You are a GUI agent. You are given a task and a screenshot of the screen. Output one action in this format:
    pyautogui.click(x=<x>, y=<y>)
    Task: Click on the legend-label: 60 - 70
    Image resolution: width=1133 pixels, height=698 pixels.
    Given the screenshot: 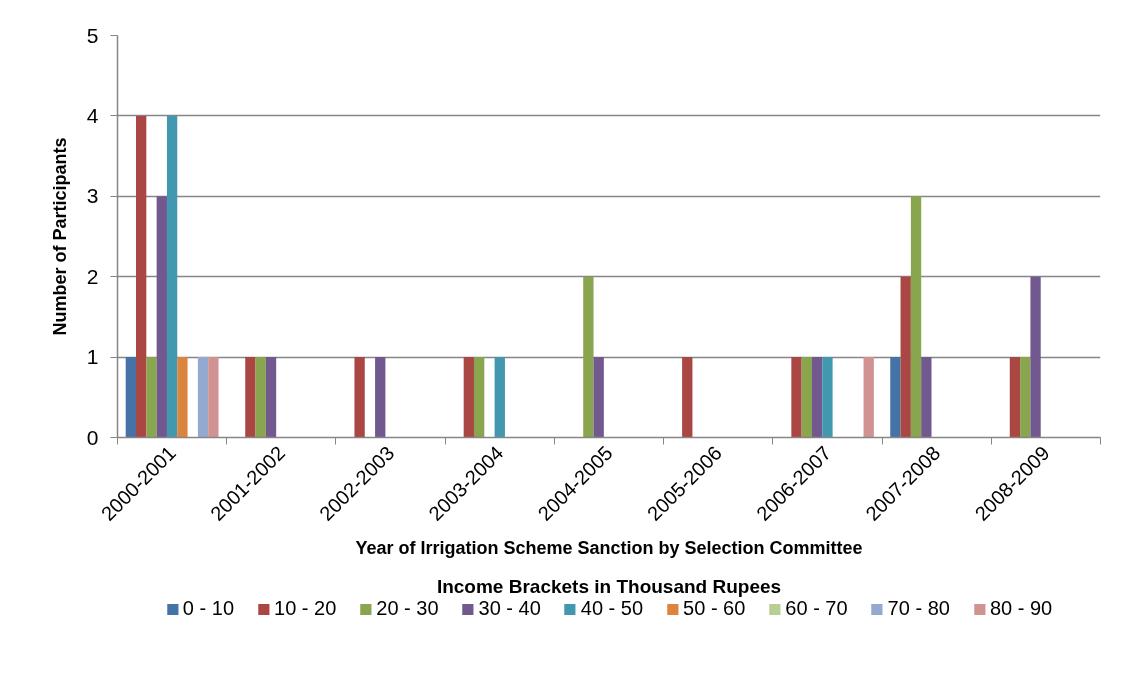 What is the action you would take?
    pyautogui.click(x=816, y=608)
    